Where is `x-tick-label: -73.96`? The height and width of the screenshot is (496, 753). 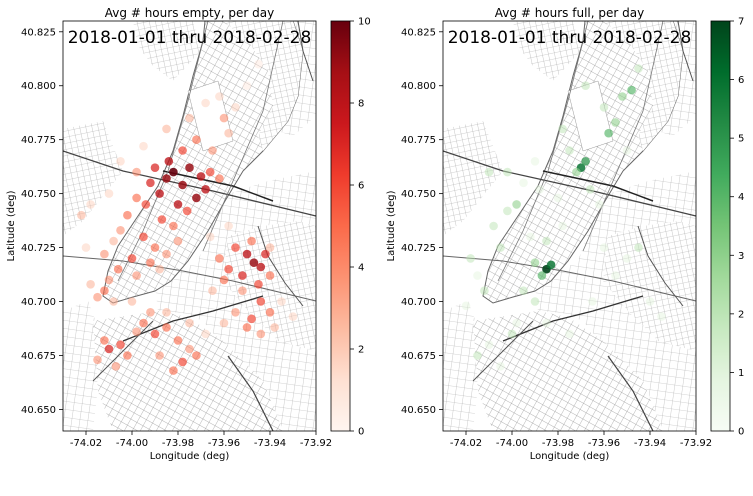 x-tick-label: -73.96 is located at coordinates (224, 443).